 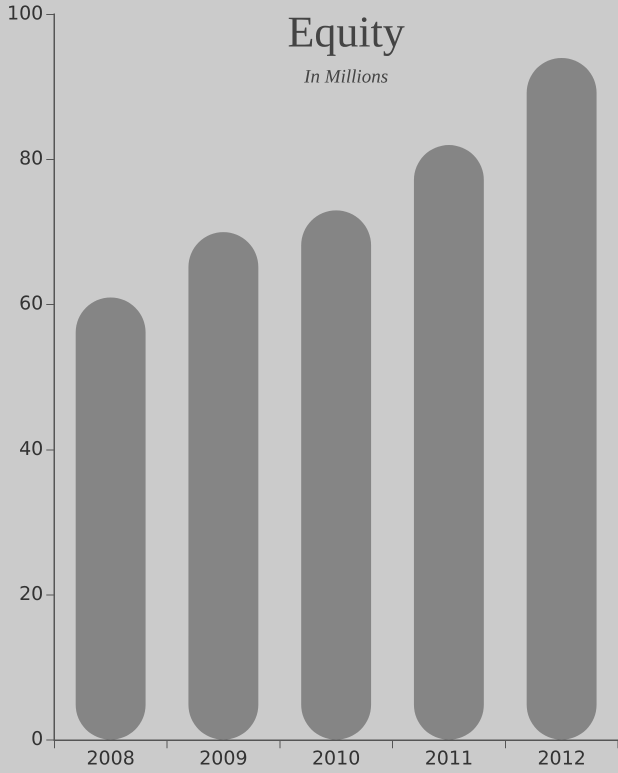 I want to click on y-tick-label: 40, so click(x=31, y=449).